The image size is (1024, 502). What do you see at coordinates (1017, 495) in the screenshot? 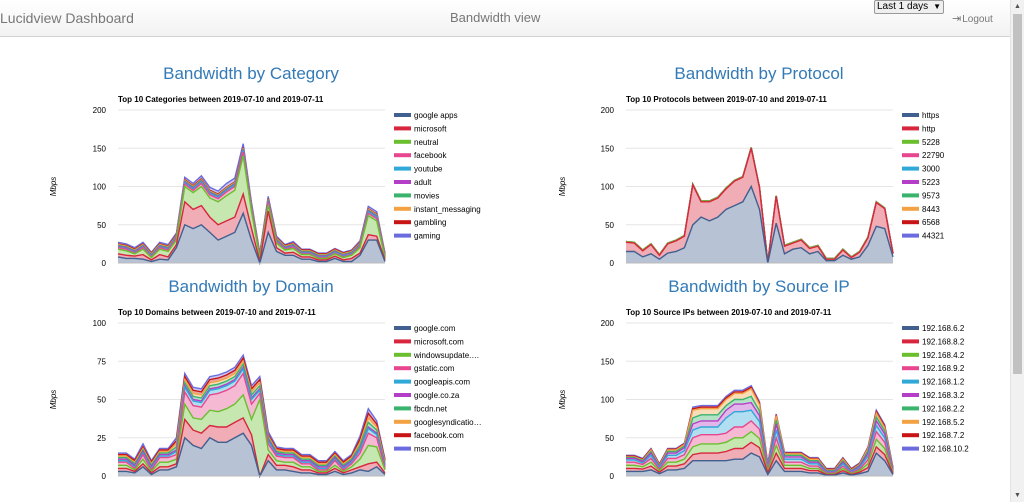
I see `scroll-down-icon: ▼` at bounding box center [1017, 495].